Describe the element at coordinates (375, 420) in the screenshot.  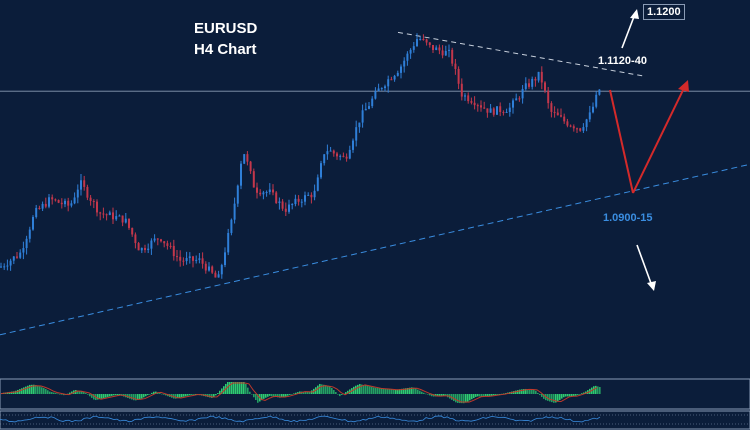
I see `indicator-panel-2-border` at that location.